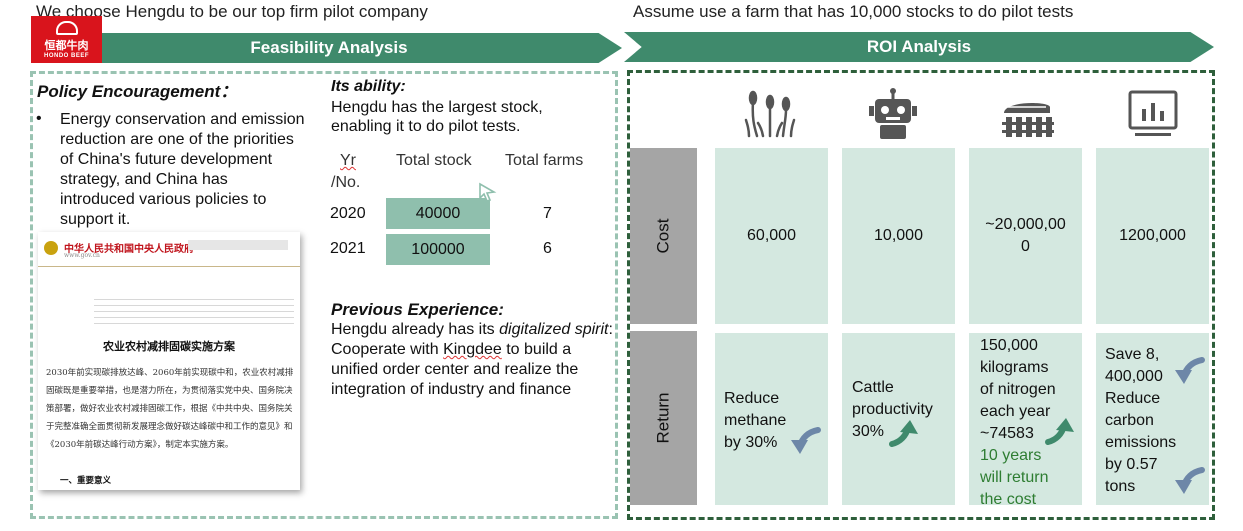 Image resolution: width=1243 pixels, height=531 pixels. I want to click on return-cell: Reduce methane by 30%, so click(771, 419).